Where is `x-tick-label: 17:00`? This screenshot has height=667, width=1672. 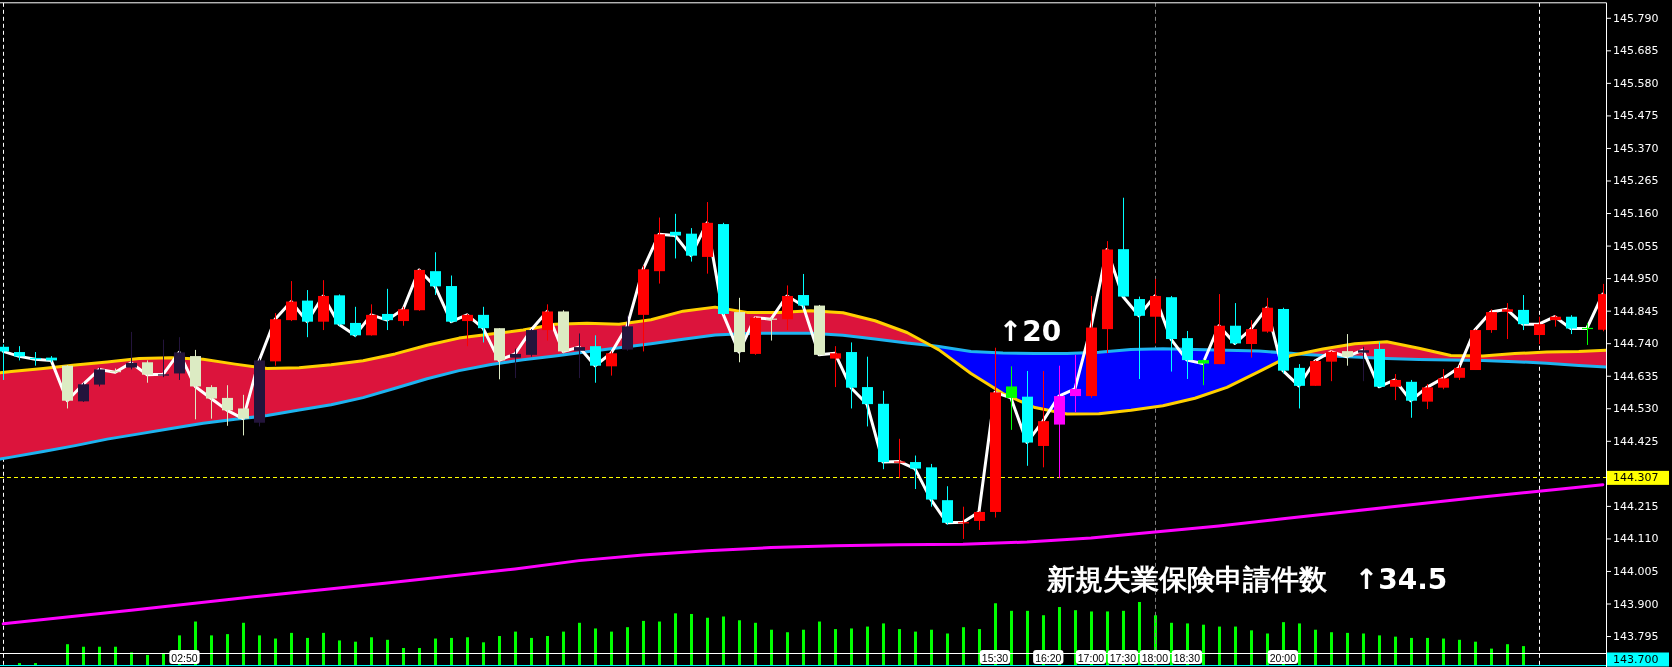 x-tick-label: 17:00 is located at coordinates (1091, 657).